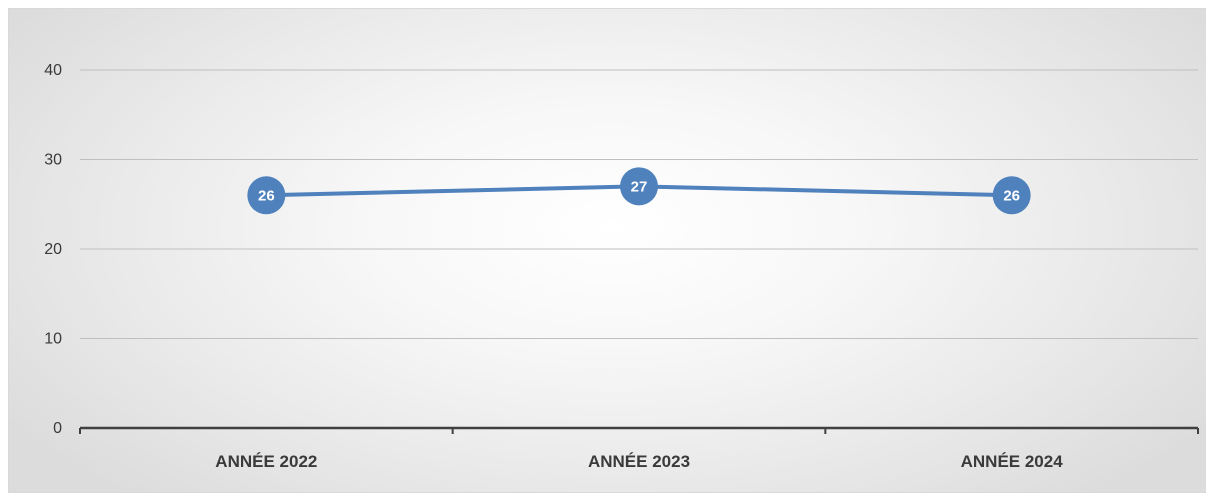  I want to click on x-axis-category-labels: ANNÉE 2022 ANNÉE 2023 ANNÉE 2024, so click(639, 461).